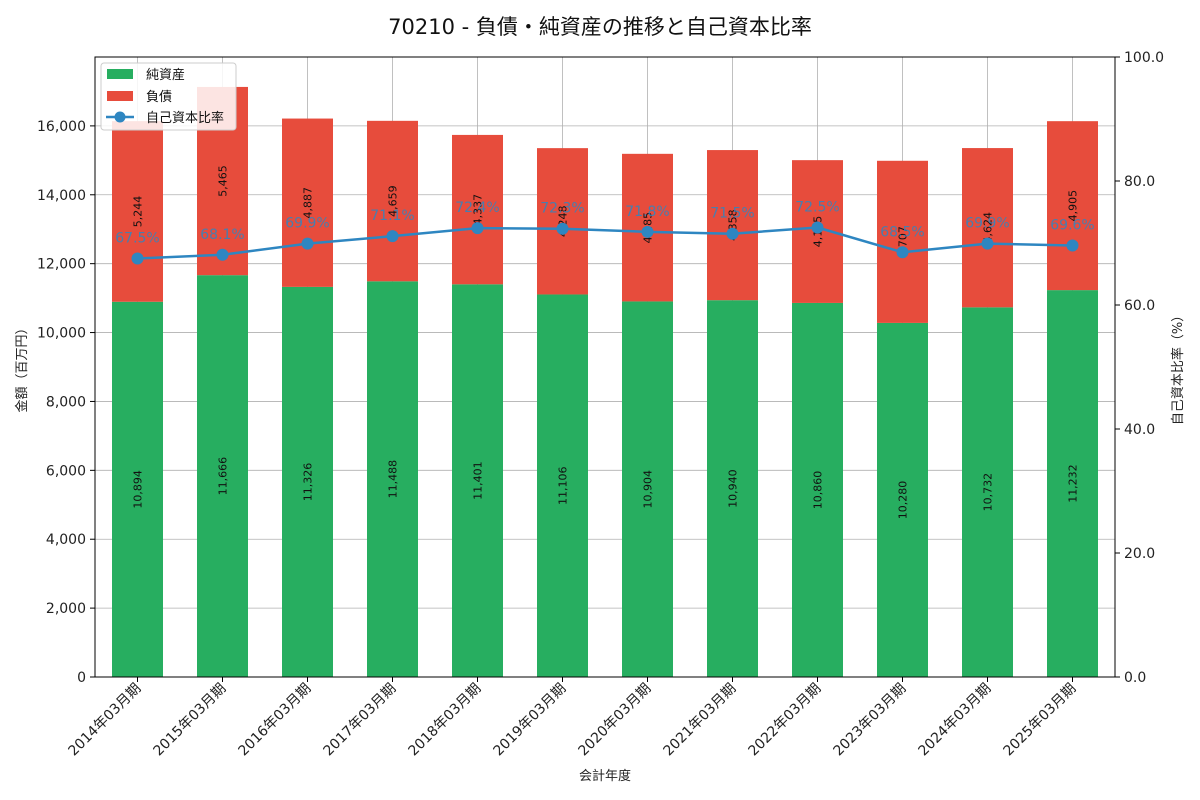  I want to click on y2-tick-label: 0.0, so click(1135, 678).